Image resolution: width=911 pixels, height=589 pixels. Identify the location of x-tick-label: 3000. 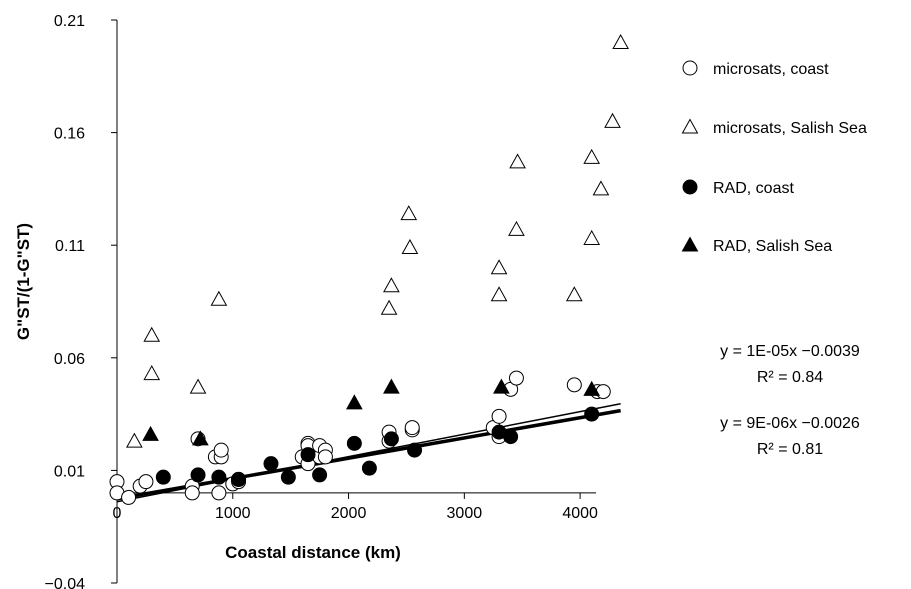
(465, 513).